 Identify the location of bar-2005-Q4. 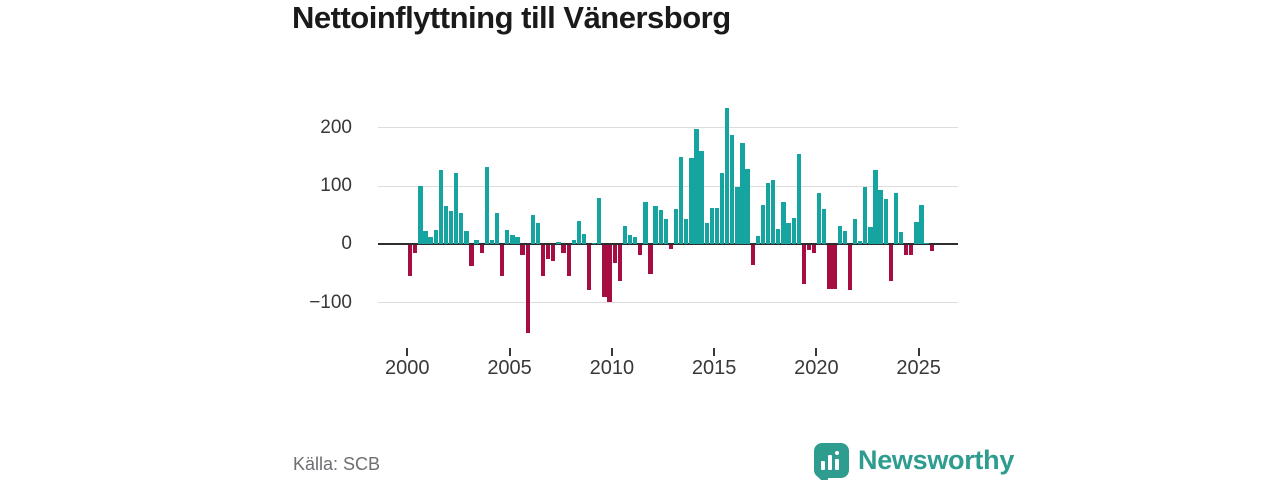
(527, 289).